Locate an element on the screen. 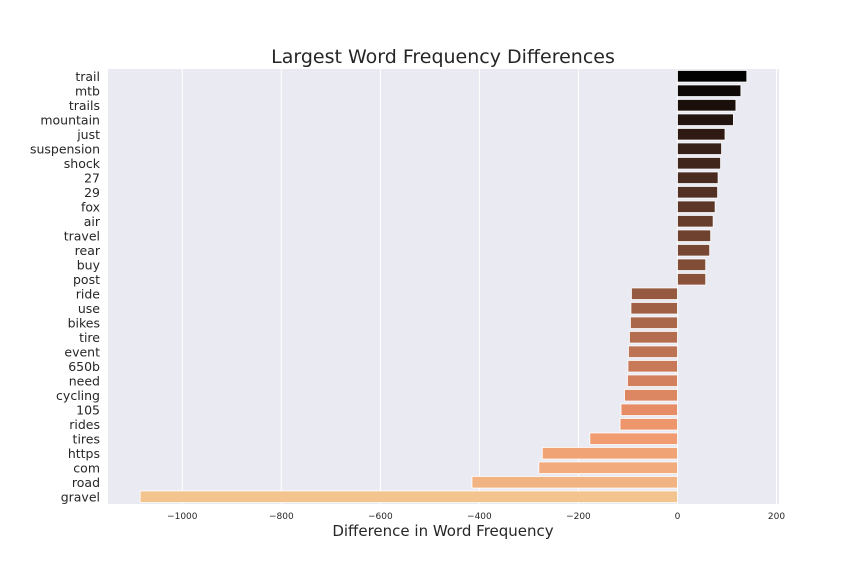 The image size is (864, 576). y-tick-label: travel is located at coordinates (82, 235).